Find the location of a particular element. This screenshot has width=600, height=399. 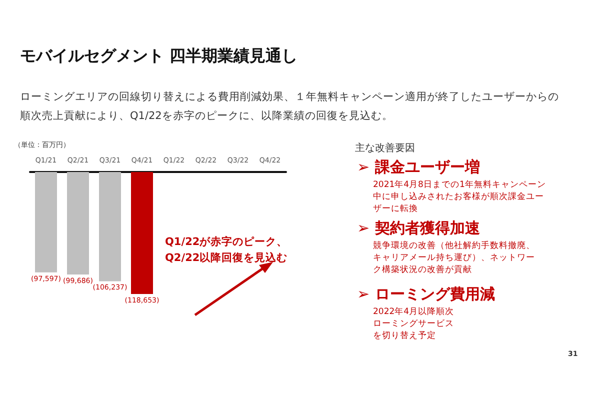

chart-subtitle: ローミングエリアの回線切り替えによる費用削減効果、１年無料キャンペーン適用が終了したユーザーからの順次売上貢献により、Q1/22を赤字のピークに、以降業績の回復を見込む。 is located at coordinates (290, 107).